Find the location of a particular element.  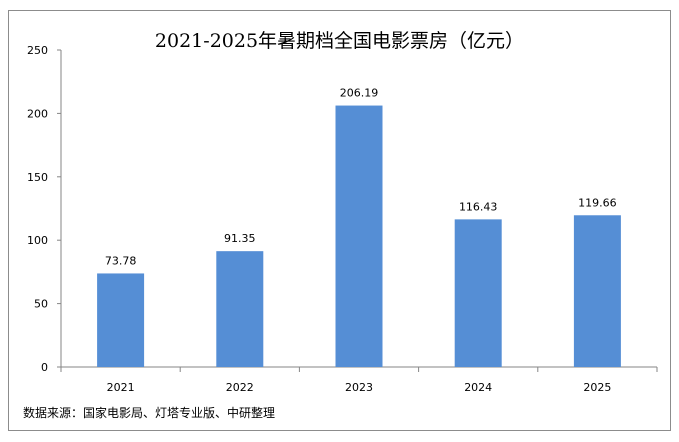

y-tick-label: 250 is located at coordinates (37, 50).